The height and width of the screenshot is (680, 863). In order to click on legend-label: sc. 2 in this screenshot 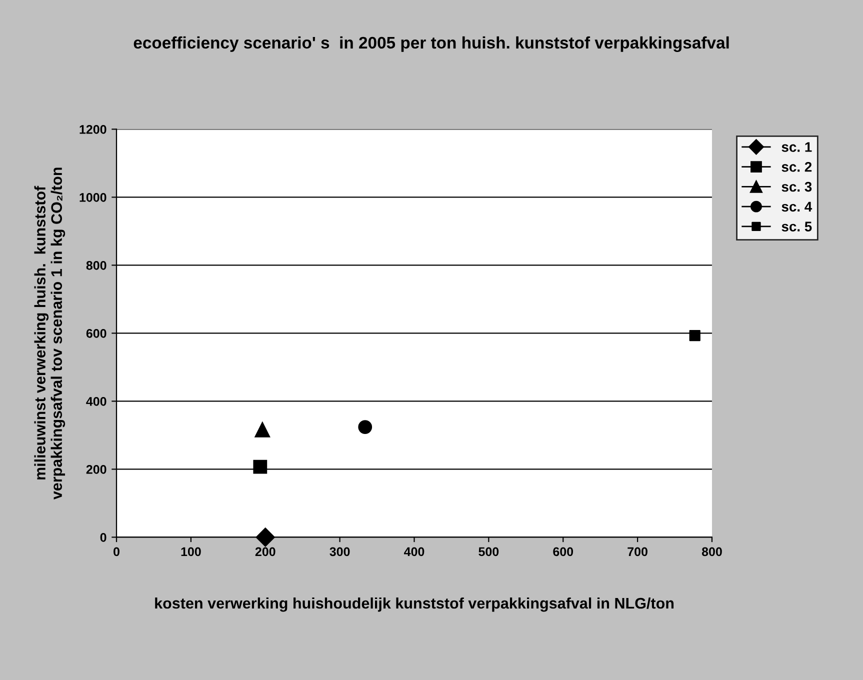, I will do `click(797, 167)`.